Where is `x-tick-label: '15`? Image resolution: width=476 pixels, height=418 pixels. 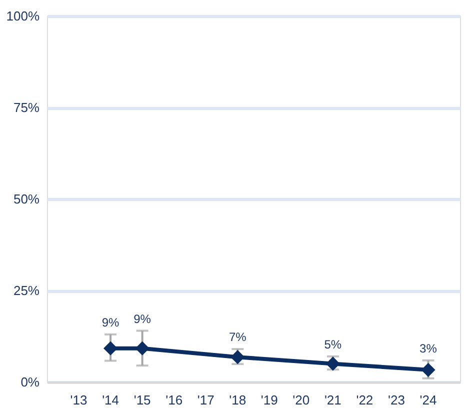 x-tick-label: '15 is located at coordinates (142, 400).